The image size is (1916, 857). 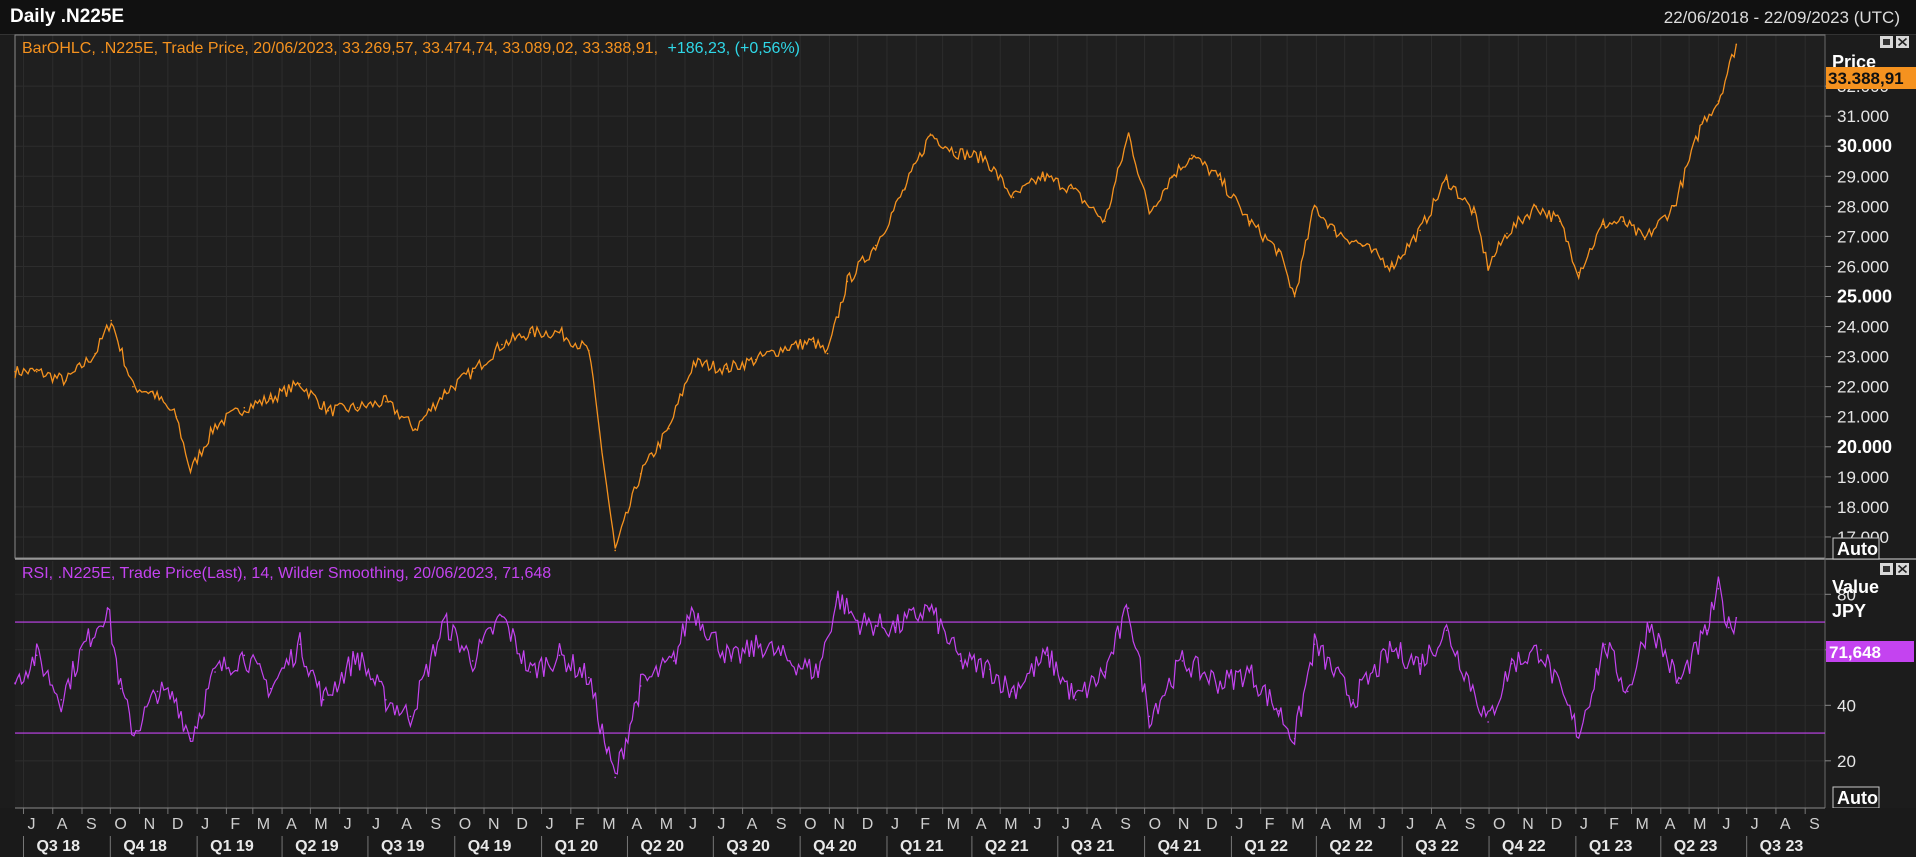 I want to click on chart-title: Daily .N225E, so click(x=67, y=16).